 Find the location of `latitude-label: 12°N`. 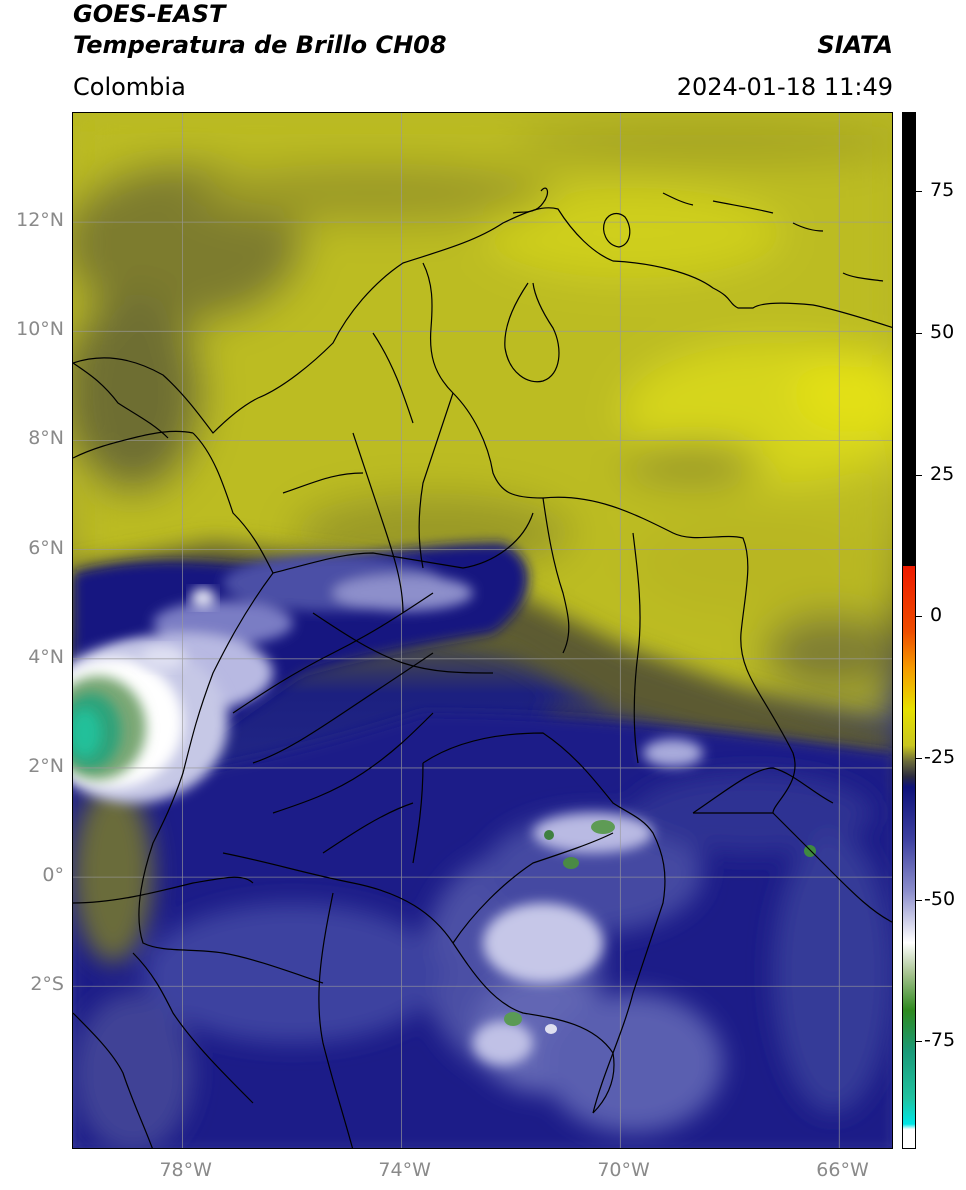

latitude-label: 12°N is located at coordinates (40, 220).